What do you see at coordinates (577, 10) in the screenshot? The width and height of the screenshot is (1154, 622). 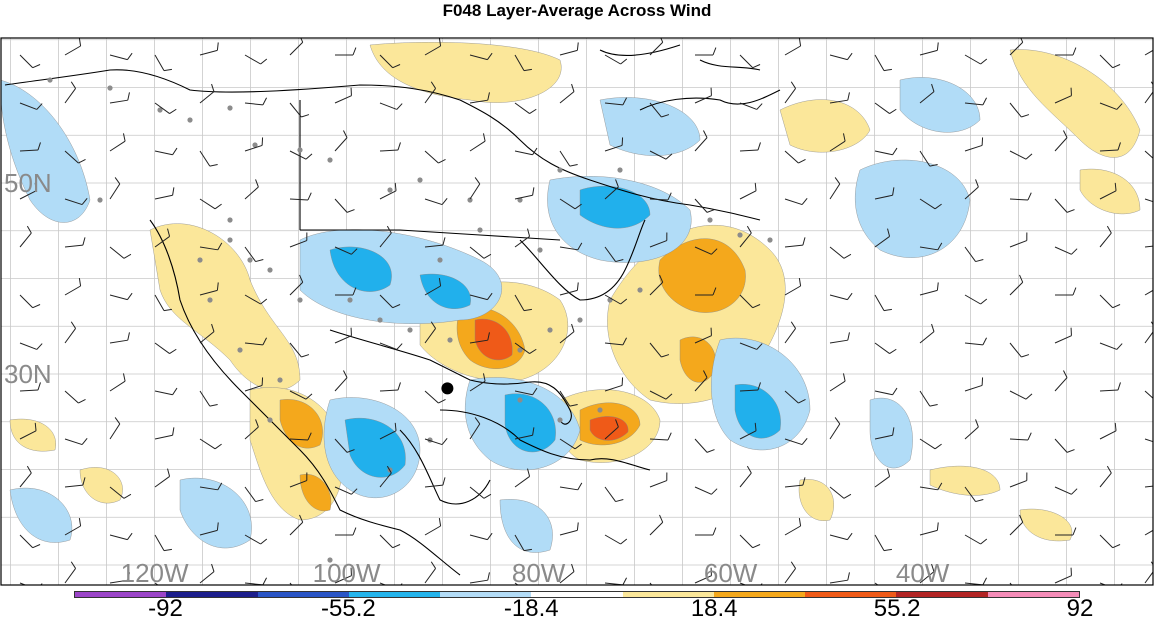 I see `chart-title: F048 Layer-Average Across Wind` at bounding box center [577, 10].